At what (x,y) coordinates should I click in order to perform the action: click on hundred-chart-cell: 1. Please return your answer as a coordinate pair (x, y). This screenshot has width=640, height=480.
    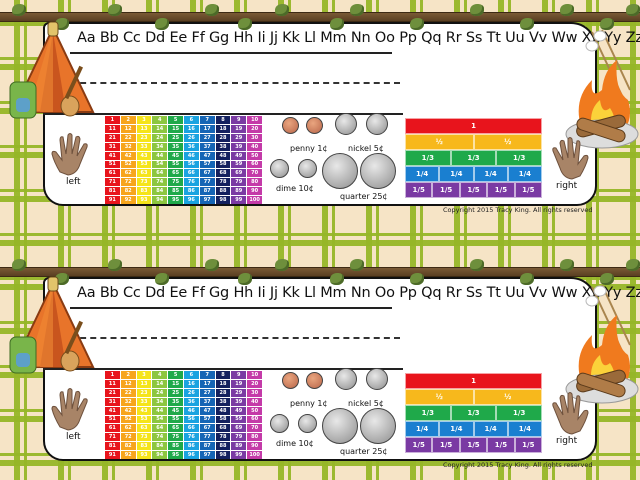
    Looking at the image, I should click on (112, 120).